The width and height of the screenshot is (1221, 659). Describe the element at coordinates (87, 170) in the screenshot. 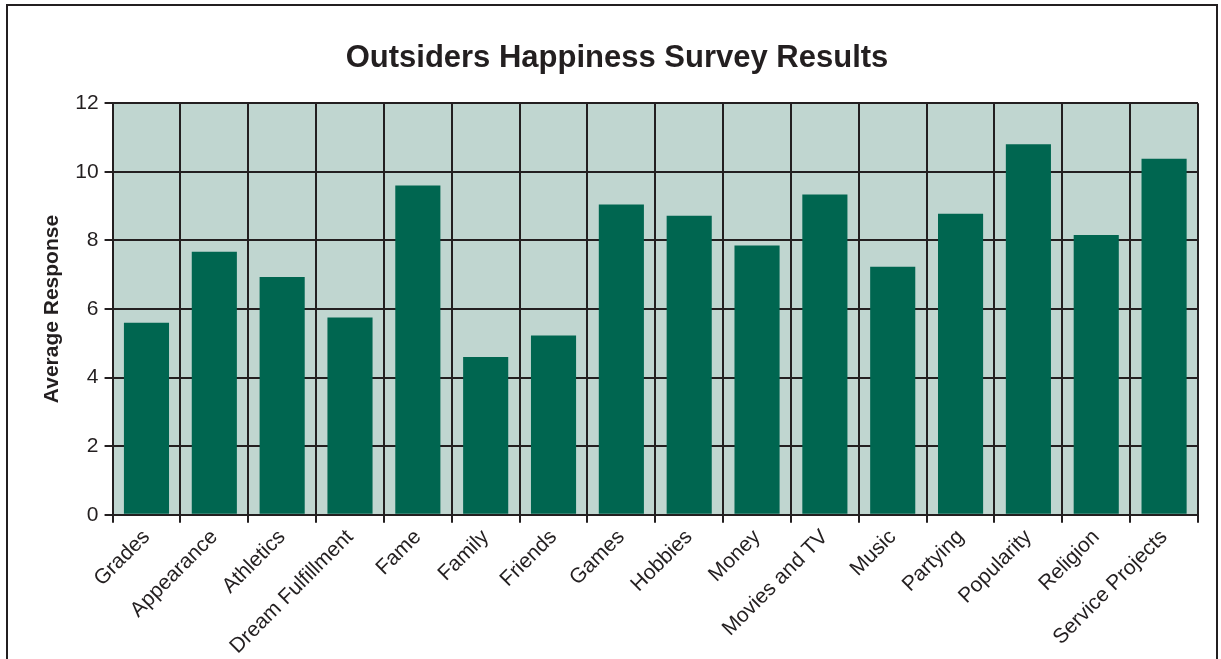

I see `y-tick-label: 10` at that location.